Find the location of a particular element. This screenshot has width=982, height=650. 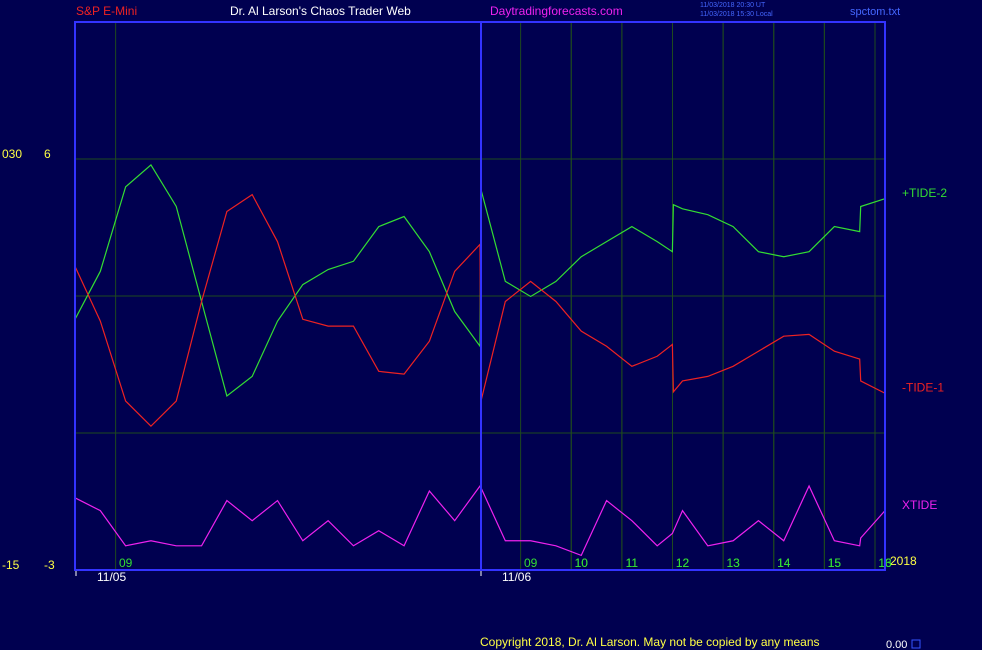

time-ut: 11/03/2018 20:30 UT is located at coordinates (733, 5).